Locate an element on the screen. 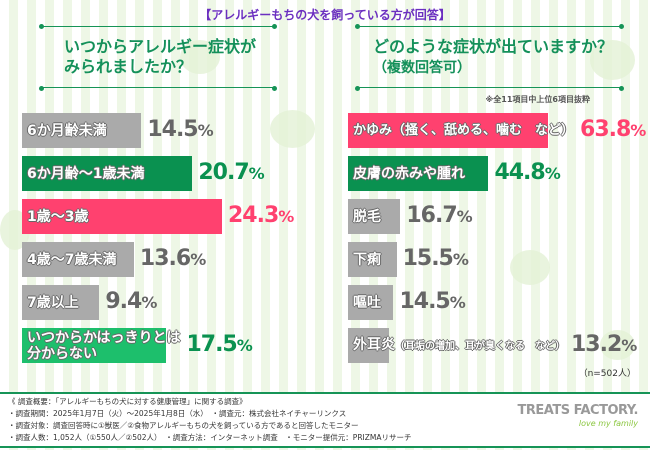 The height and width of the screenshot is (450, 650). right-bar-row: 外耳炎（耳垢の増加、耳が臭くなる など） 13.2% is located at coordinates (492, 345).